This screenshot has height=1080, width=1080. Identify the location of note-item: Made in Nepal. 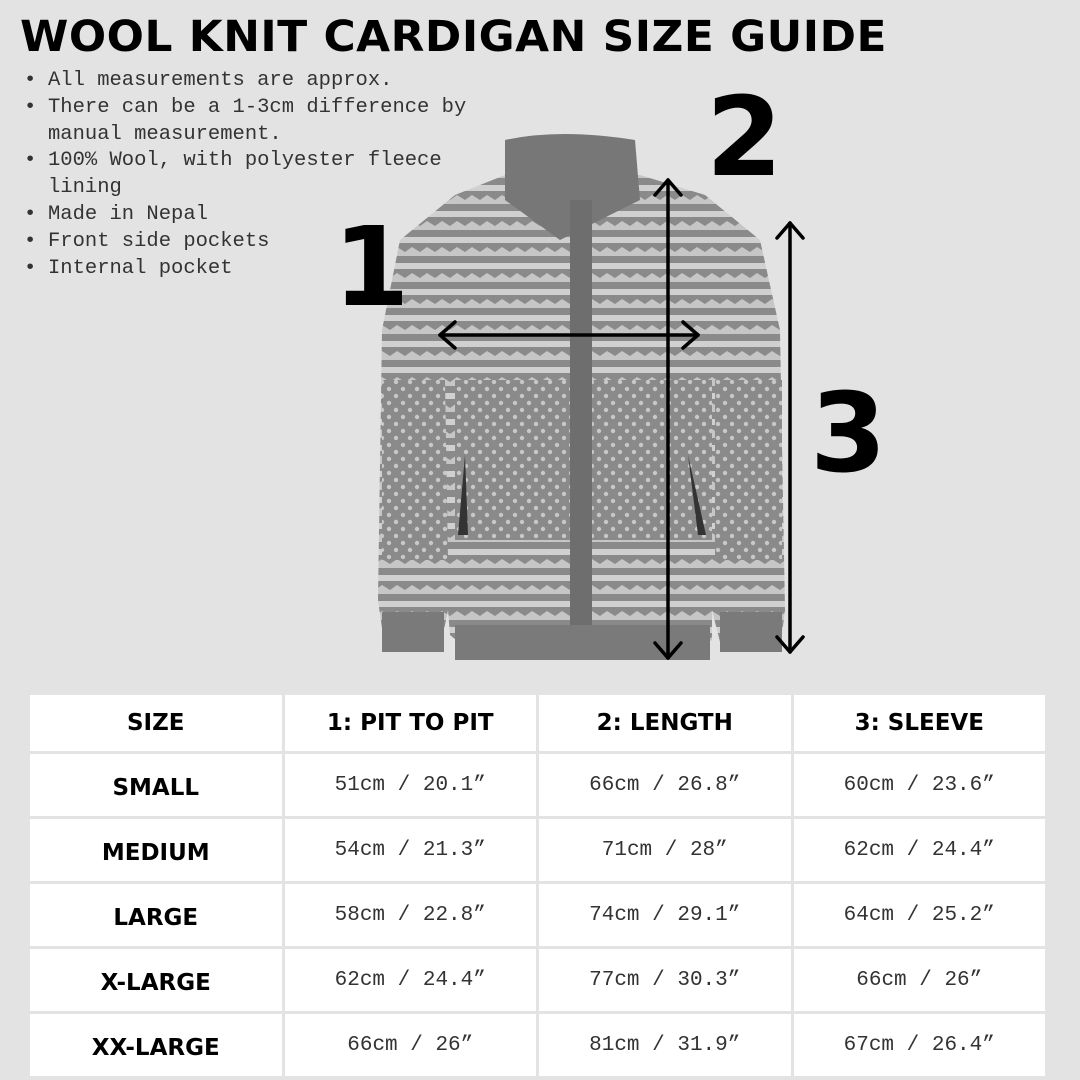
(255, 215).